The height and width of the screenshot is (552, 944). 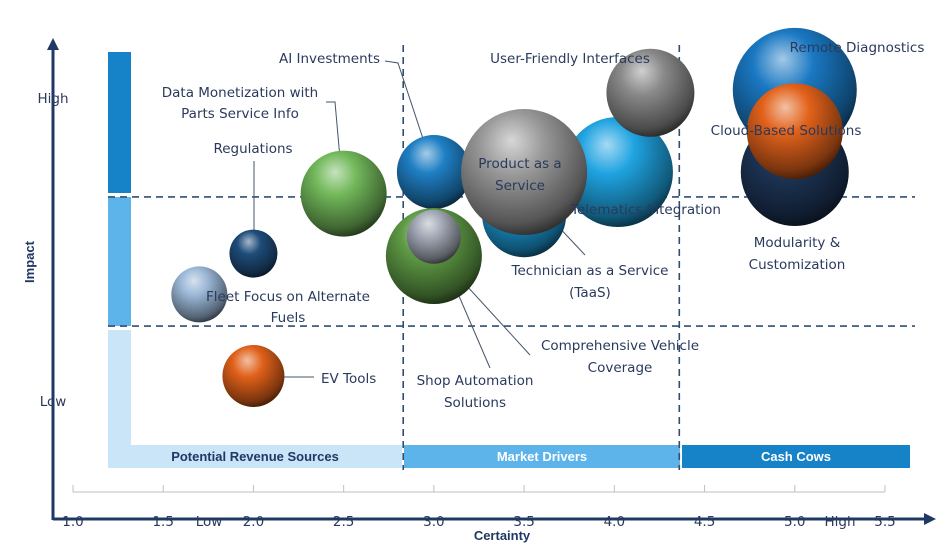 I want to click on bubble-label: Telematics Integration, so click(x=645, y=210).